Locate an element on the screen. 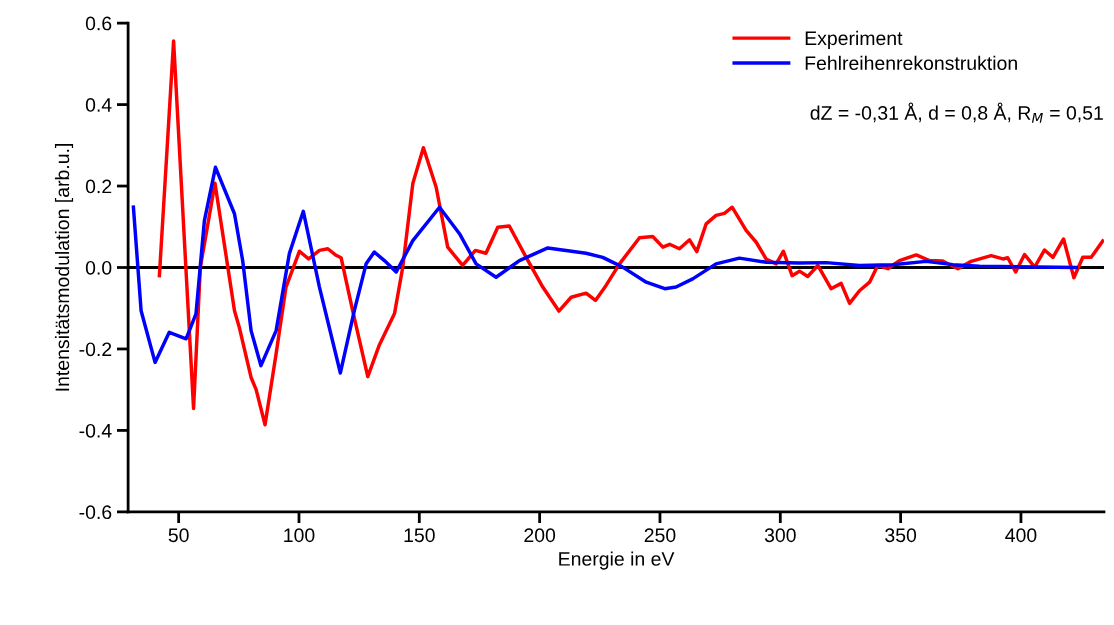 The height and width of the screenshot is (625, 1114). y-tick-label: 0.0 is located at coordinates (98, 267).